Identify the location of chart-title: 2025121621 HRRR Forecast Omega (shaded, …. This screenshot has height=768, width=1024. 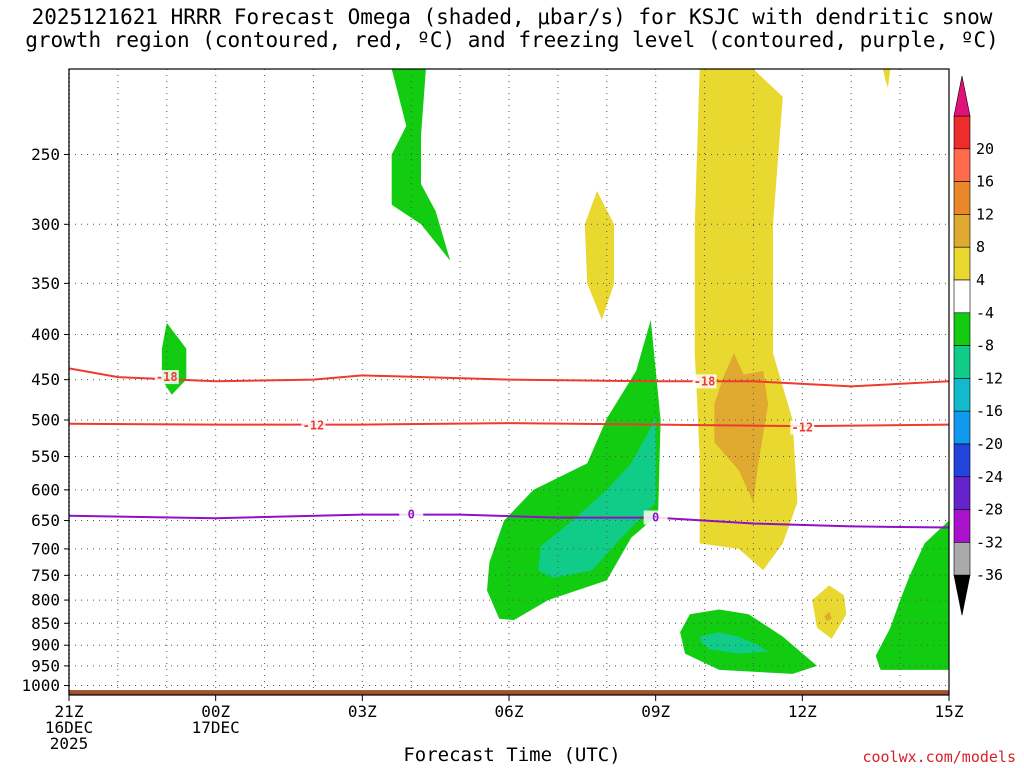
(512, 28).